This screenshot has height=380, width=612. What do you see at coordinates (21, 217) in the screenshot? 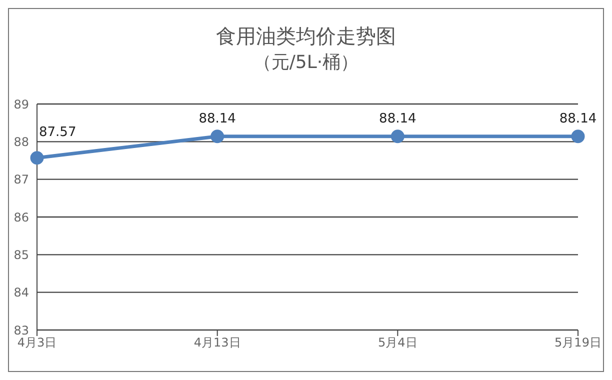
I see `y-tick-label: 86` at bounding box center [21, 217].